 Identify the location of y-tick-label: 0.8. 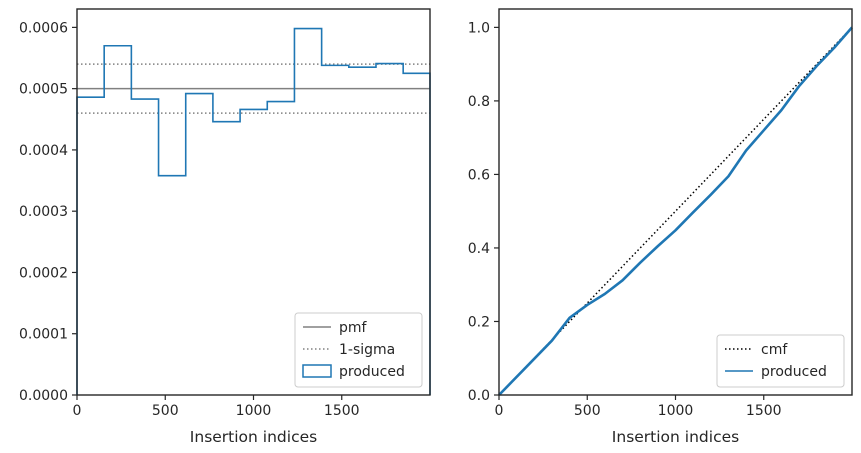
(479, 102).